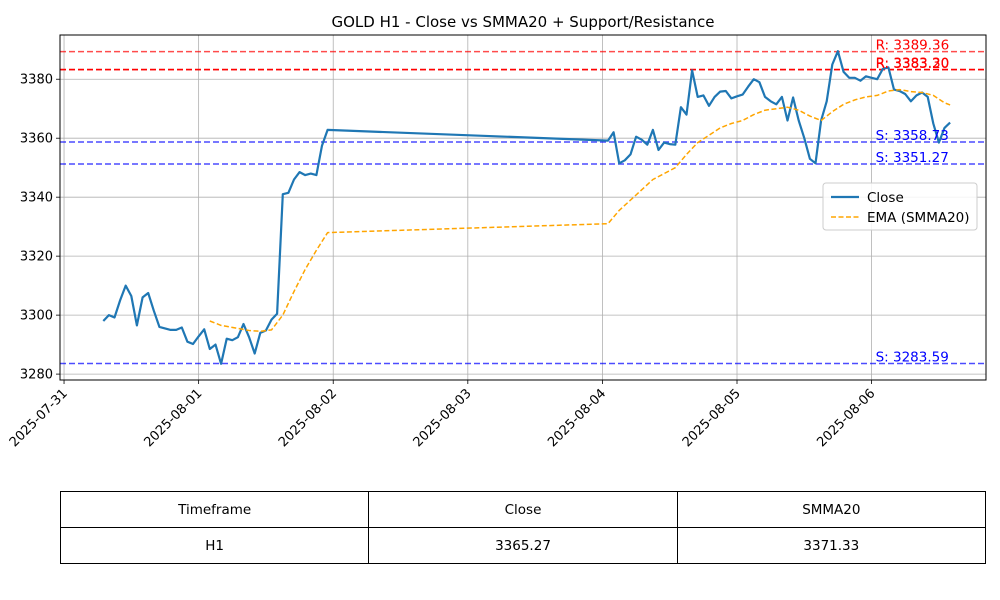  I want to click on support-label: S: 3351.27, so click(912, 158).